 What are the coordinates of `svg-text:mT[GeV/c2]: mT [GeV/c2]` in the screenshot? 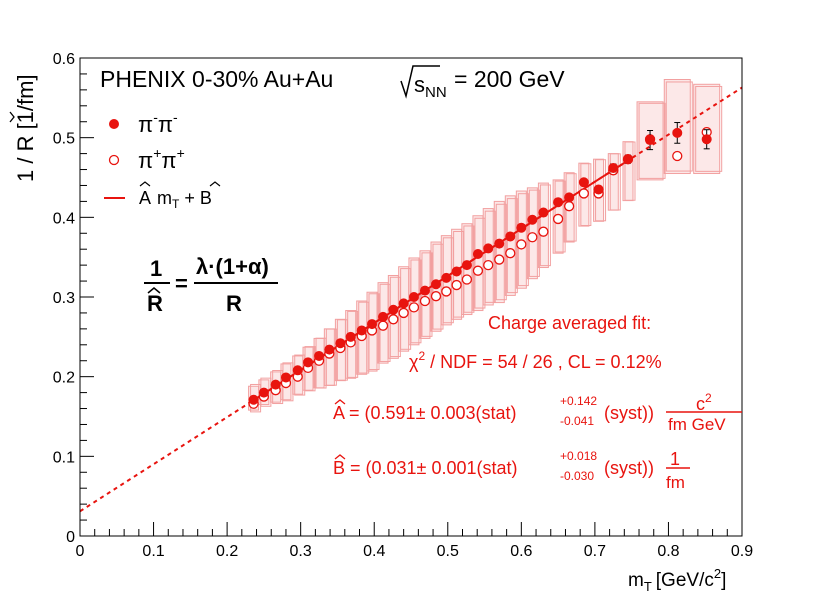 It's located at (677, 580).